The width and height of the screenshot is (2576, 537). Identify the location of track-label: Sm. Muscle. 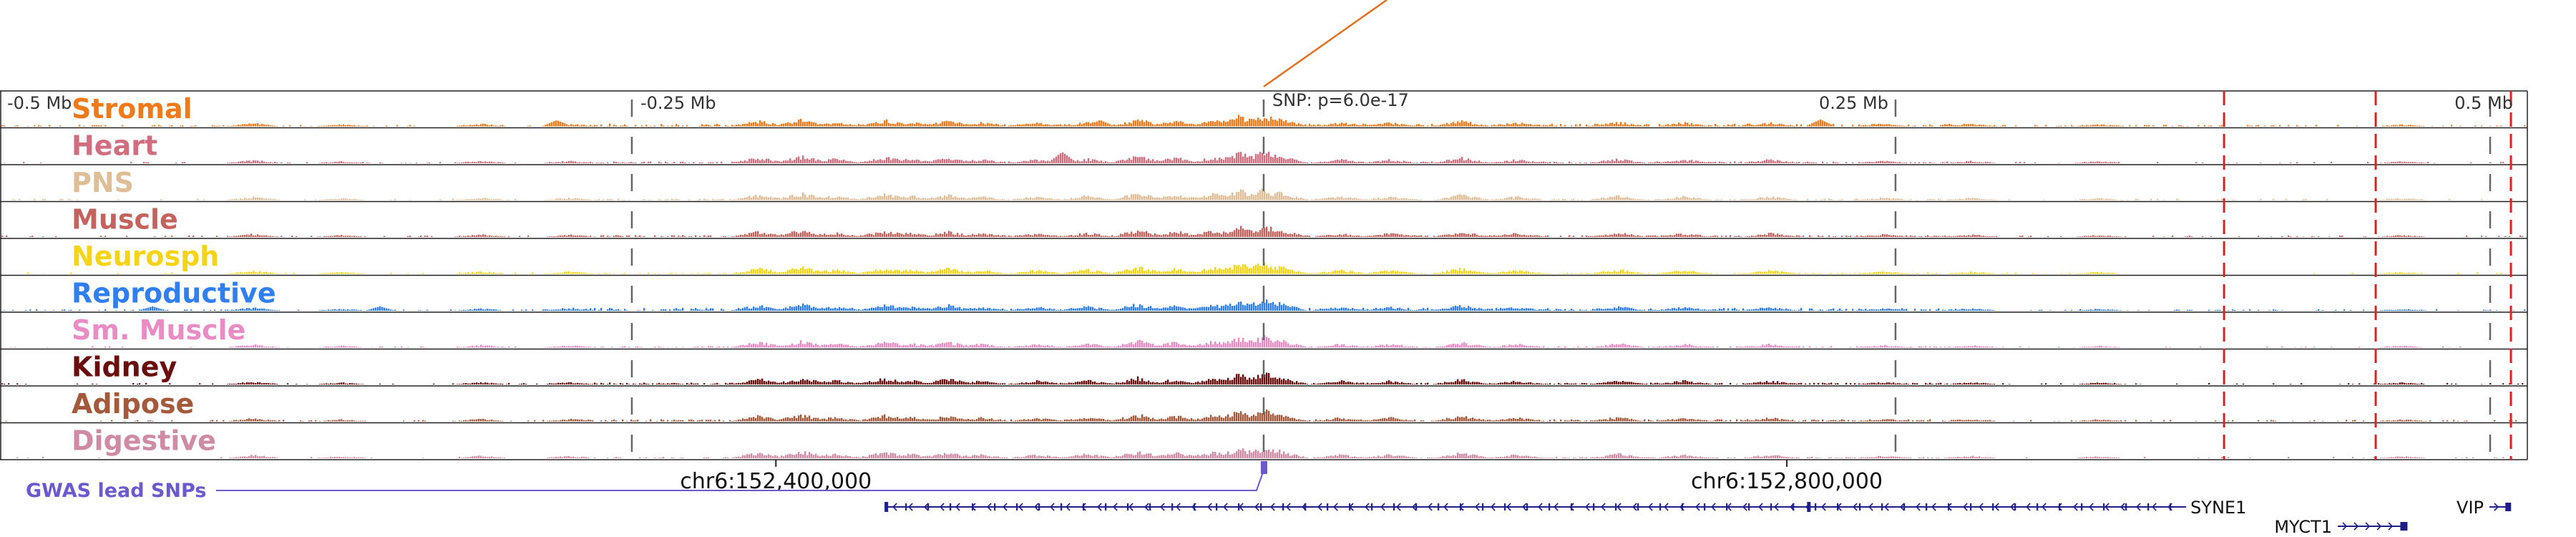
(158, 330).